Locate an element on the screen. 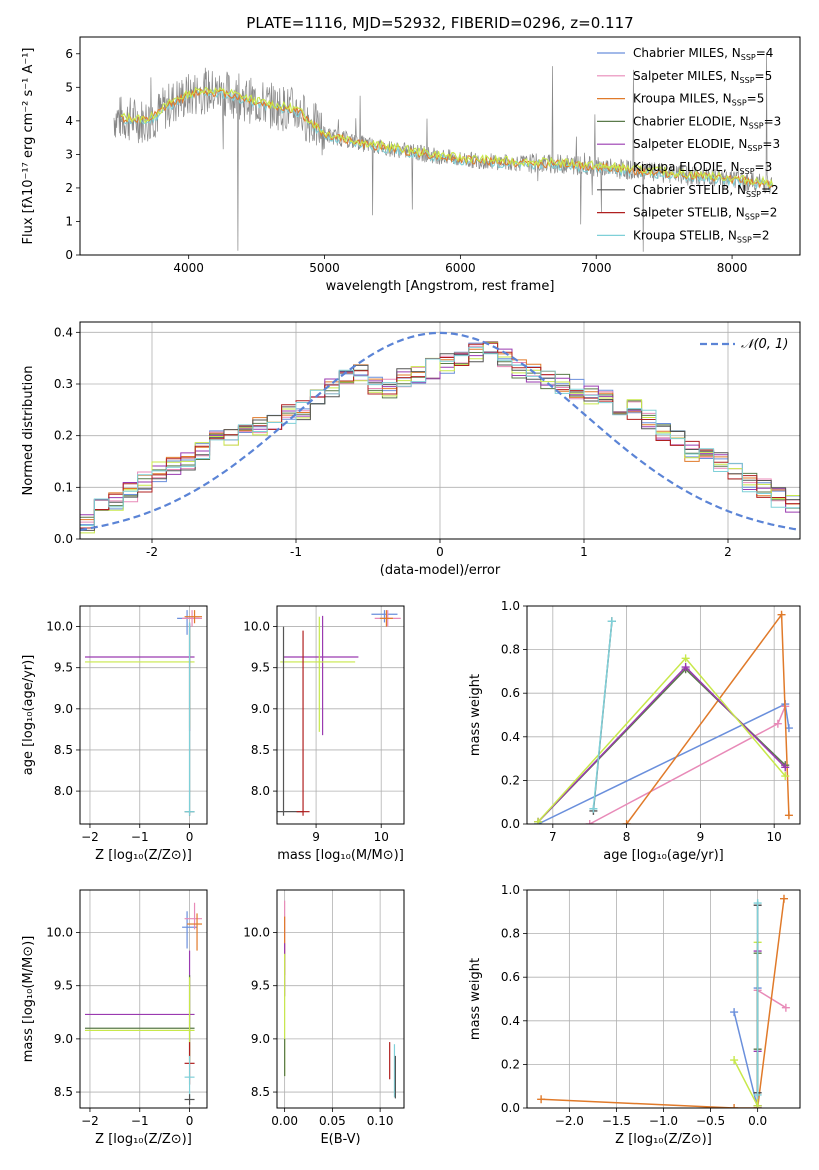 Image resolution: width=819 pixels, height=1170 pixels. x-tick-label: 6000 is located at coordinates (460, 268).